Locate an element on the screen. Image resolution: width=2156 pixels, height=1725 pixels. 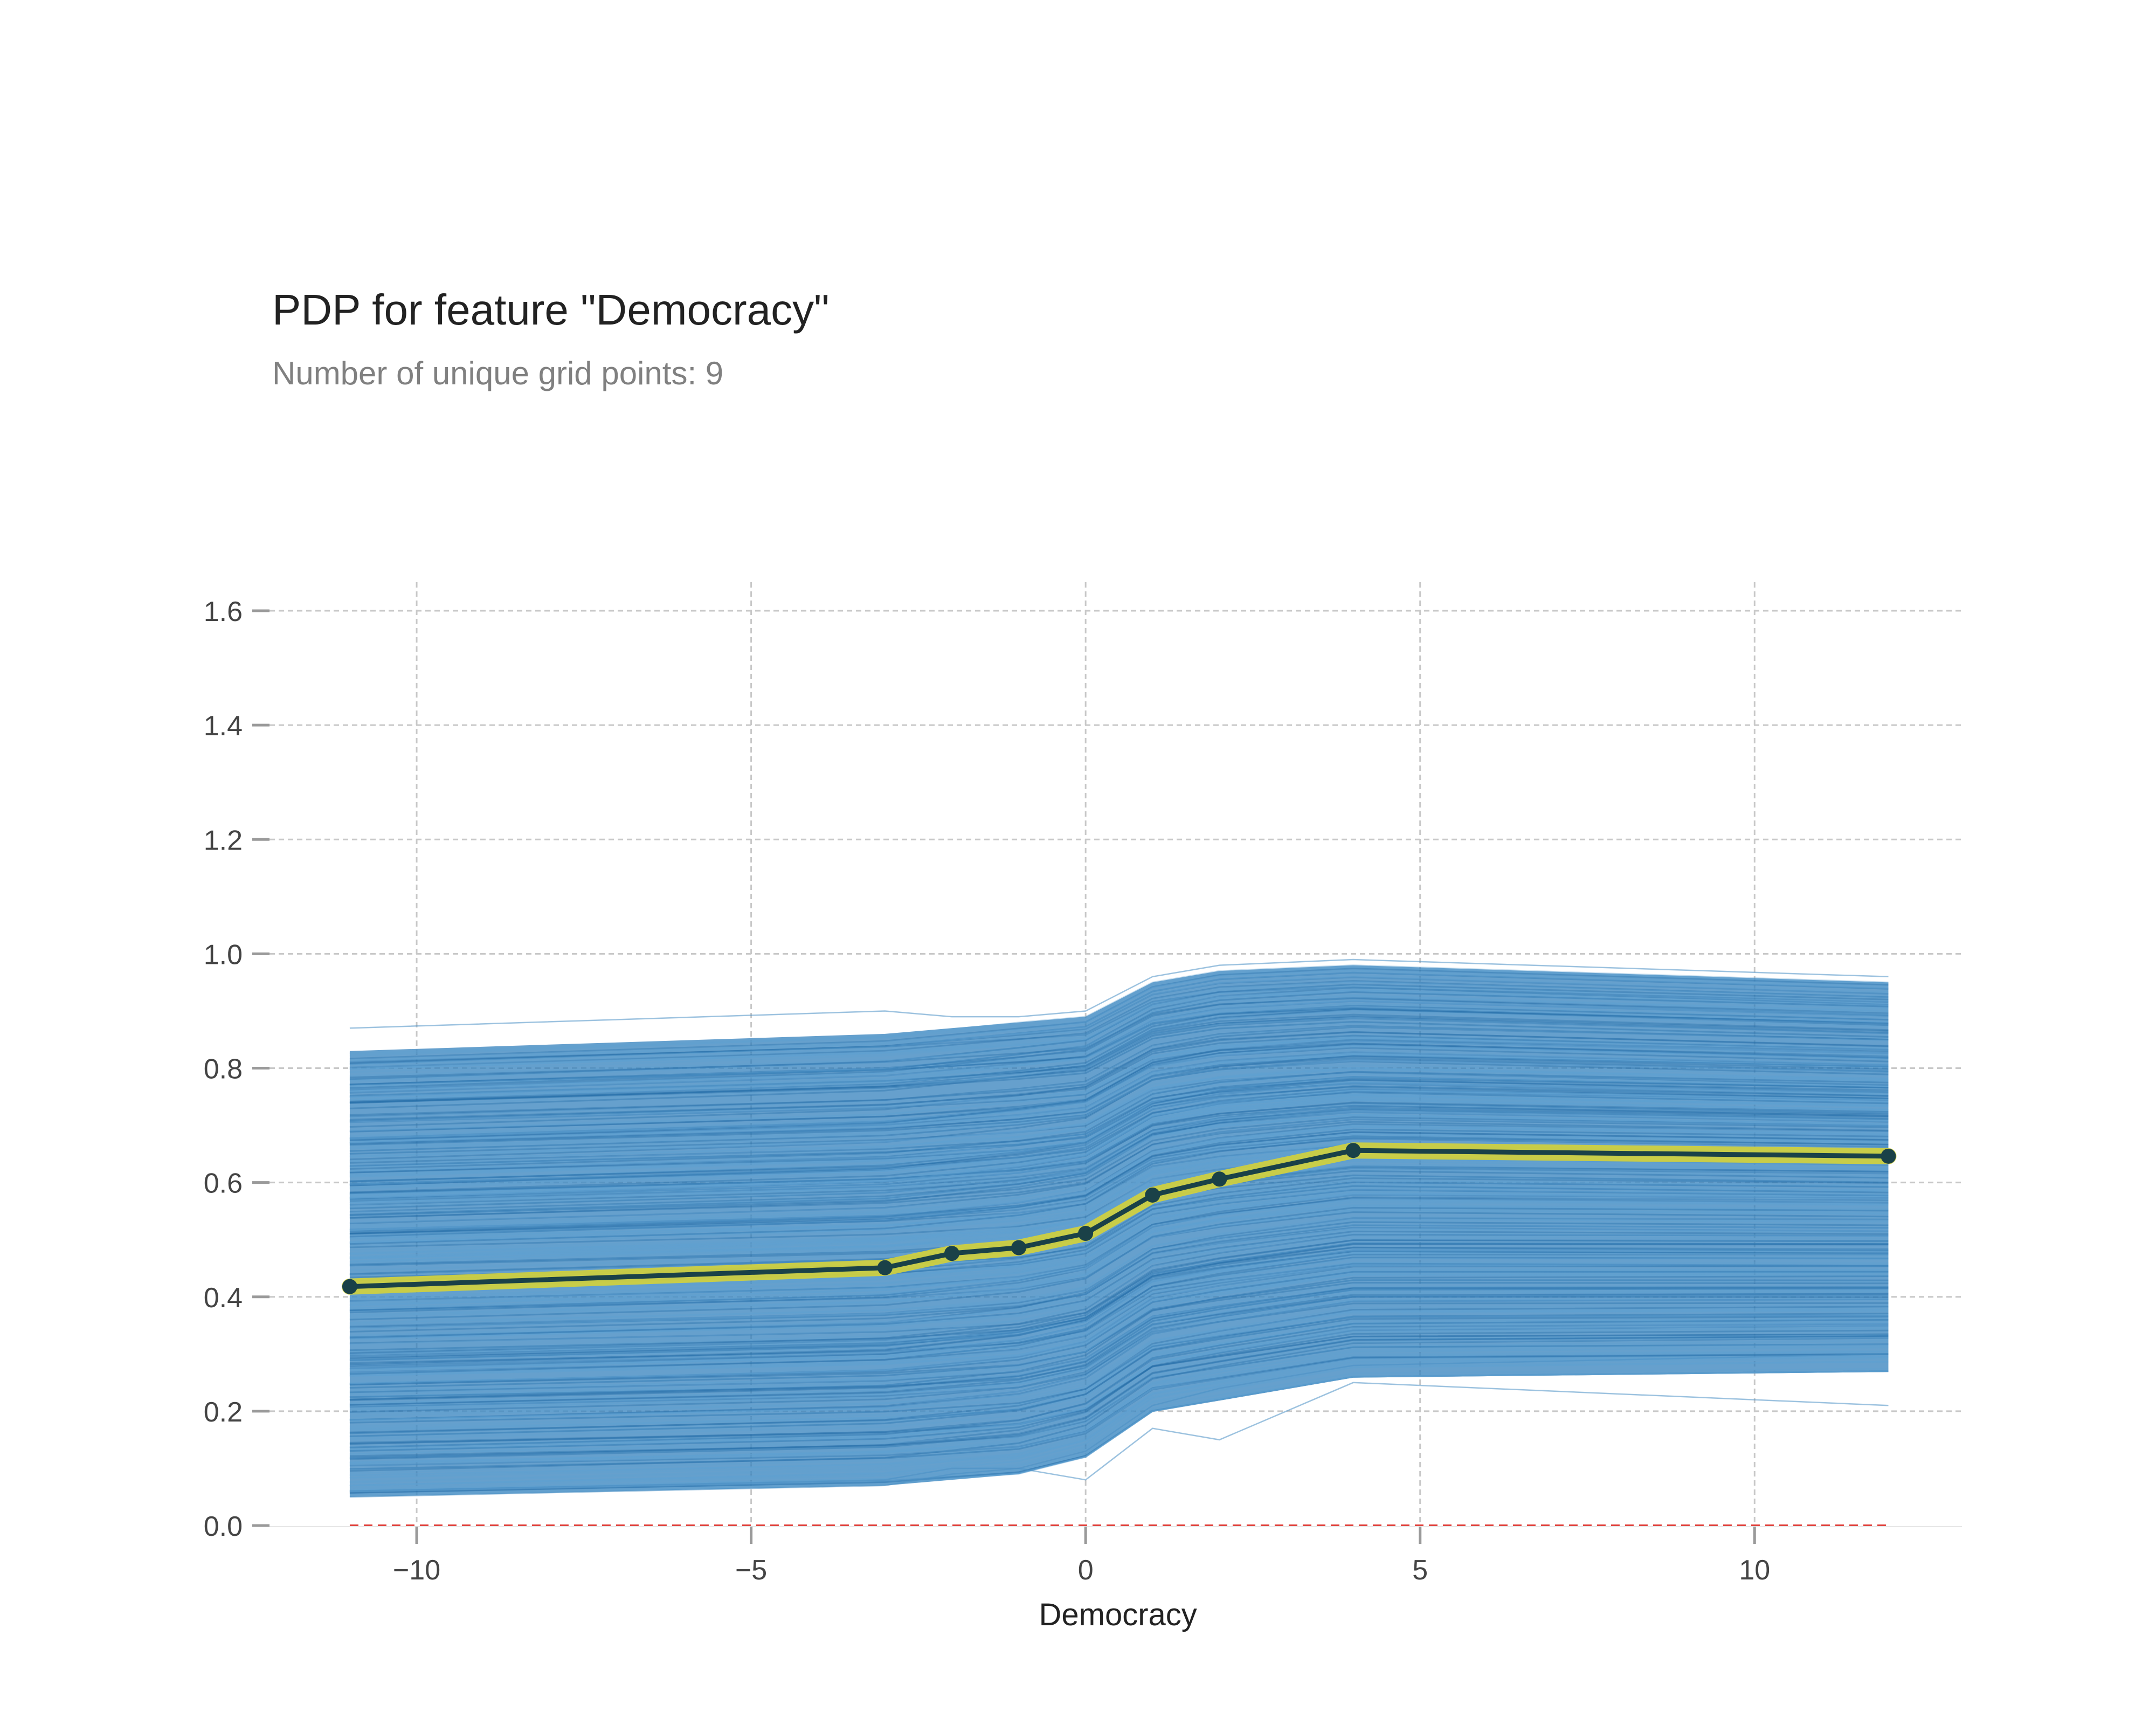
x-tick-label: −10 is located at coordinates (417, 1570).